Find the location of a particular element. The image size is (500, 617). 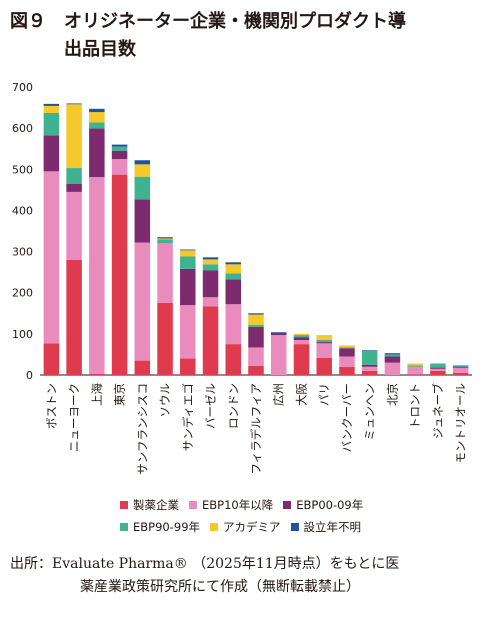

legend-label: 設立年不明 is located at coordinates (332, 527).